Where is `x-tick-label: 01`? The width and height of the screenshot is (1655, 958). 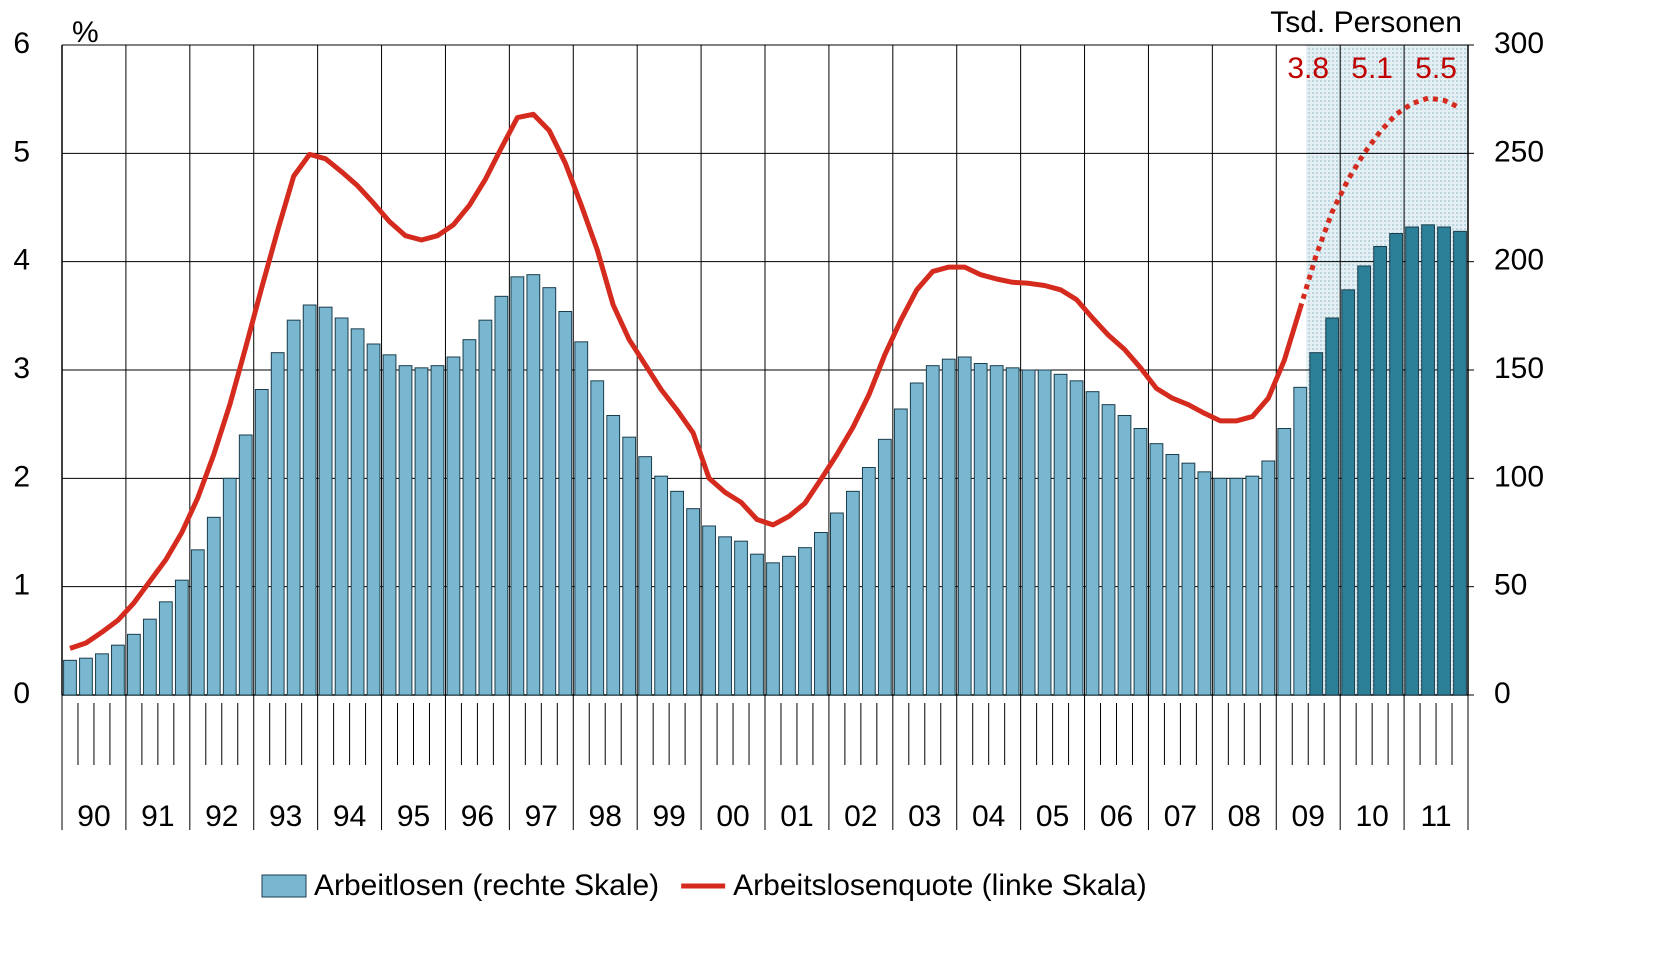 x-tick-label: 01 is located at coordinates (796, 816).